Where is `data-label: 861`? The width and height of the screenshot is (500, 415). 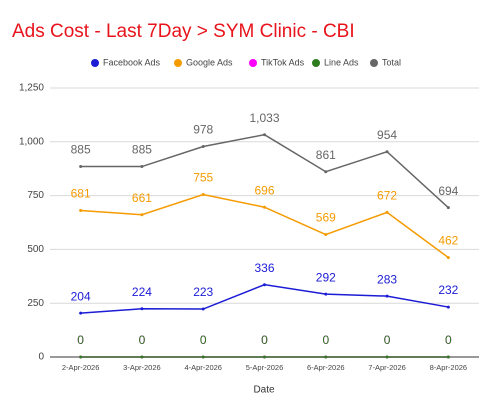 data-label: 861 is located at coordinates (326, 155).